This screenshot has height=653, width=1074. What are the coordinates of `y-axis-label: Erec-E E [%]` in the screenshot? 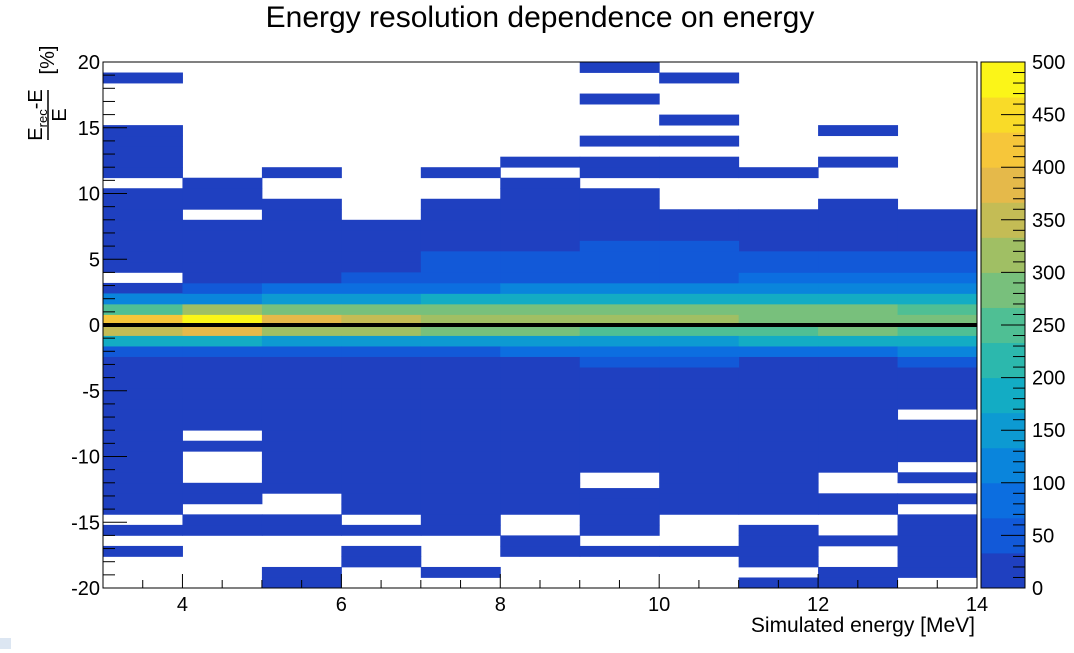 It's located at (48, 93).